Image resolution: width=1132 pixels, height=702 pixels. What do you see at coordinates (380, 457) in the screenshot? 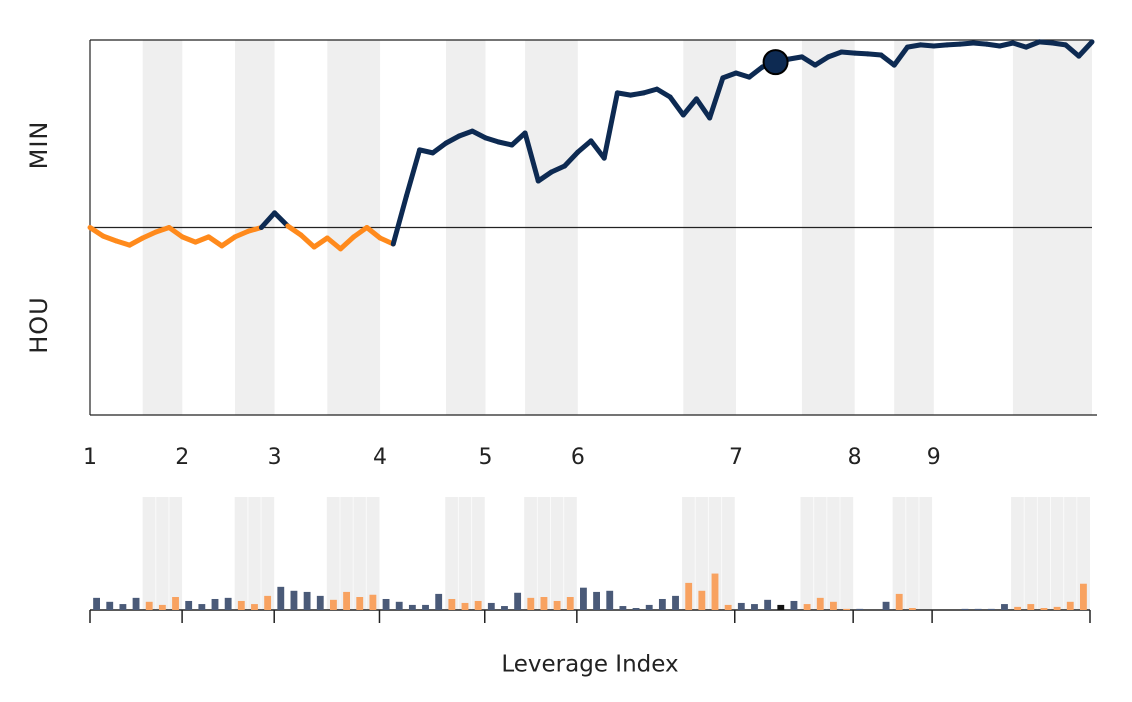
I see `x-tick-label: 4` at bounding box center [380, 457].